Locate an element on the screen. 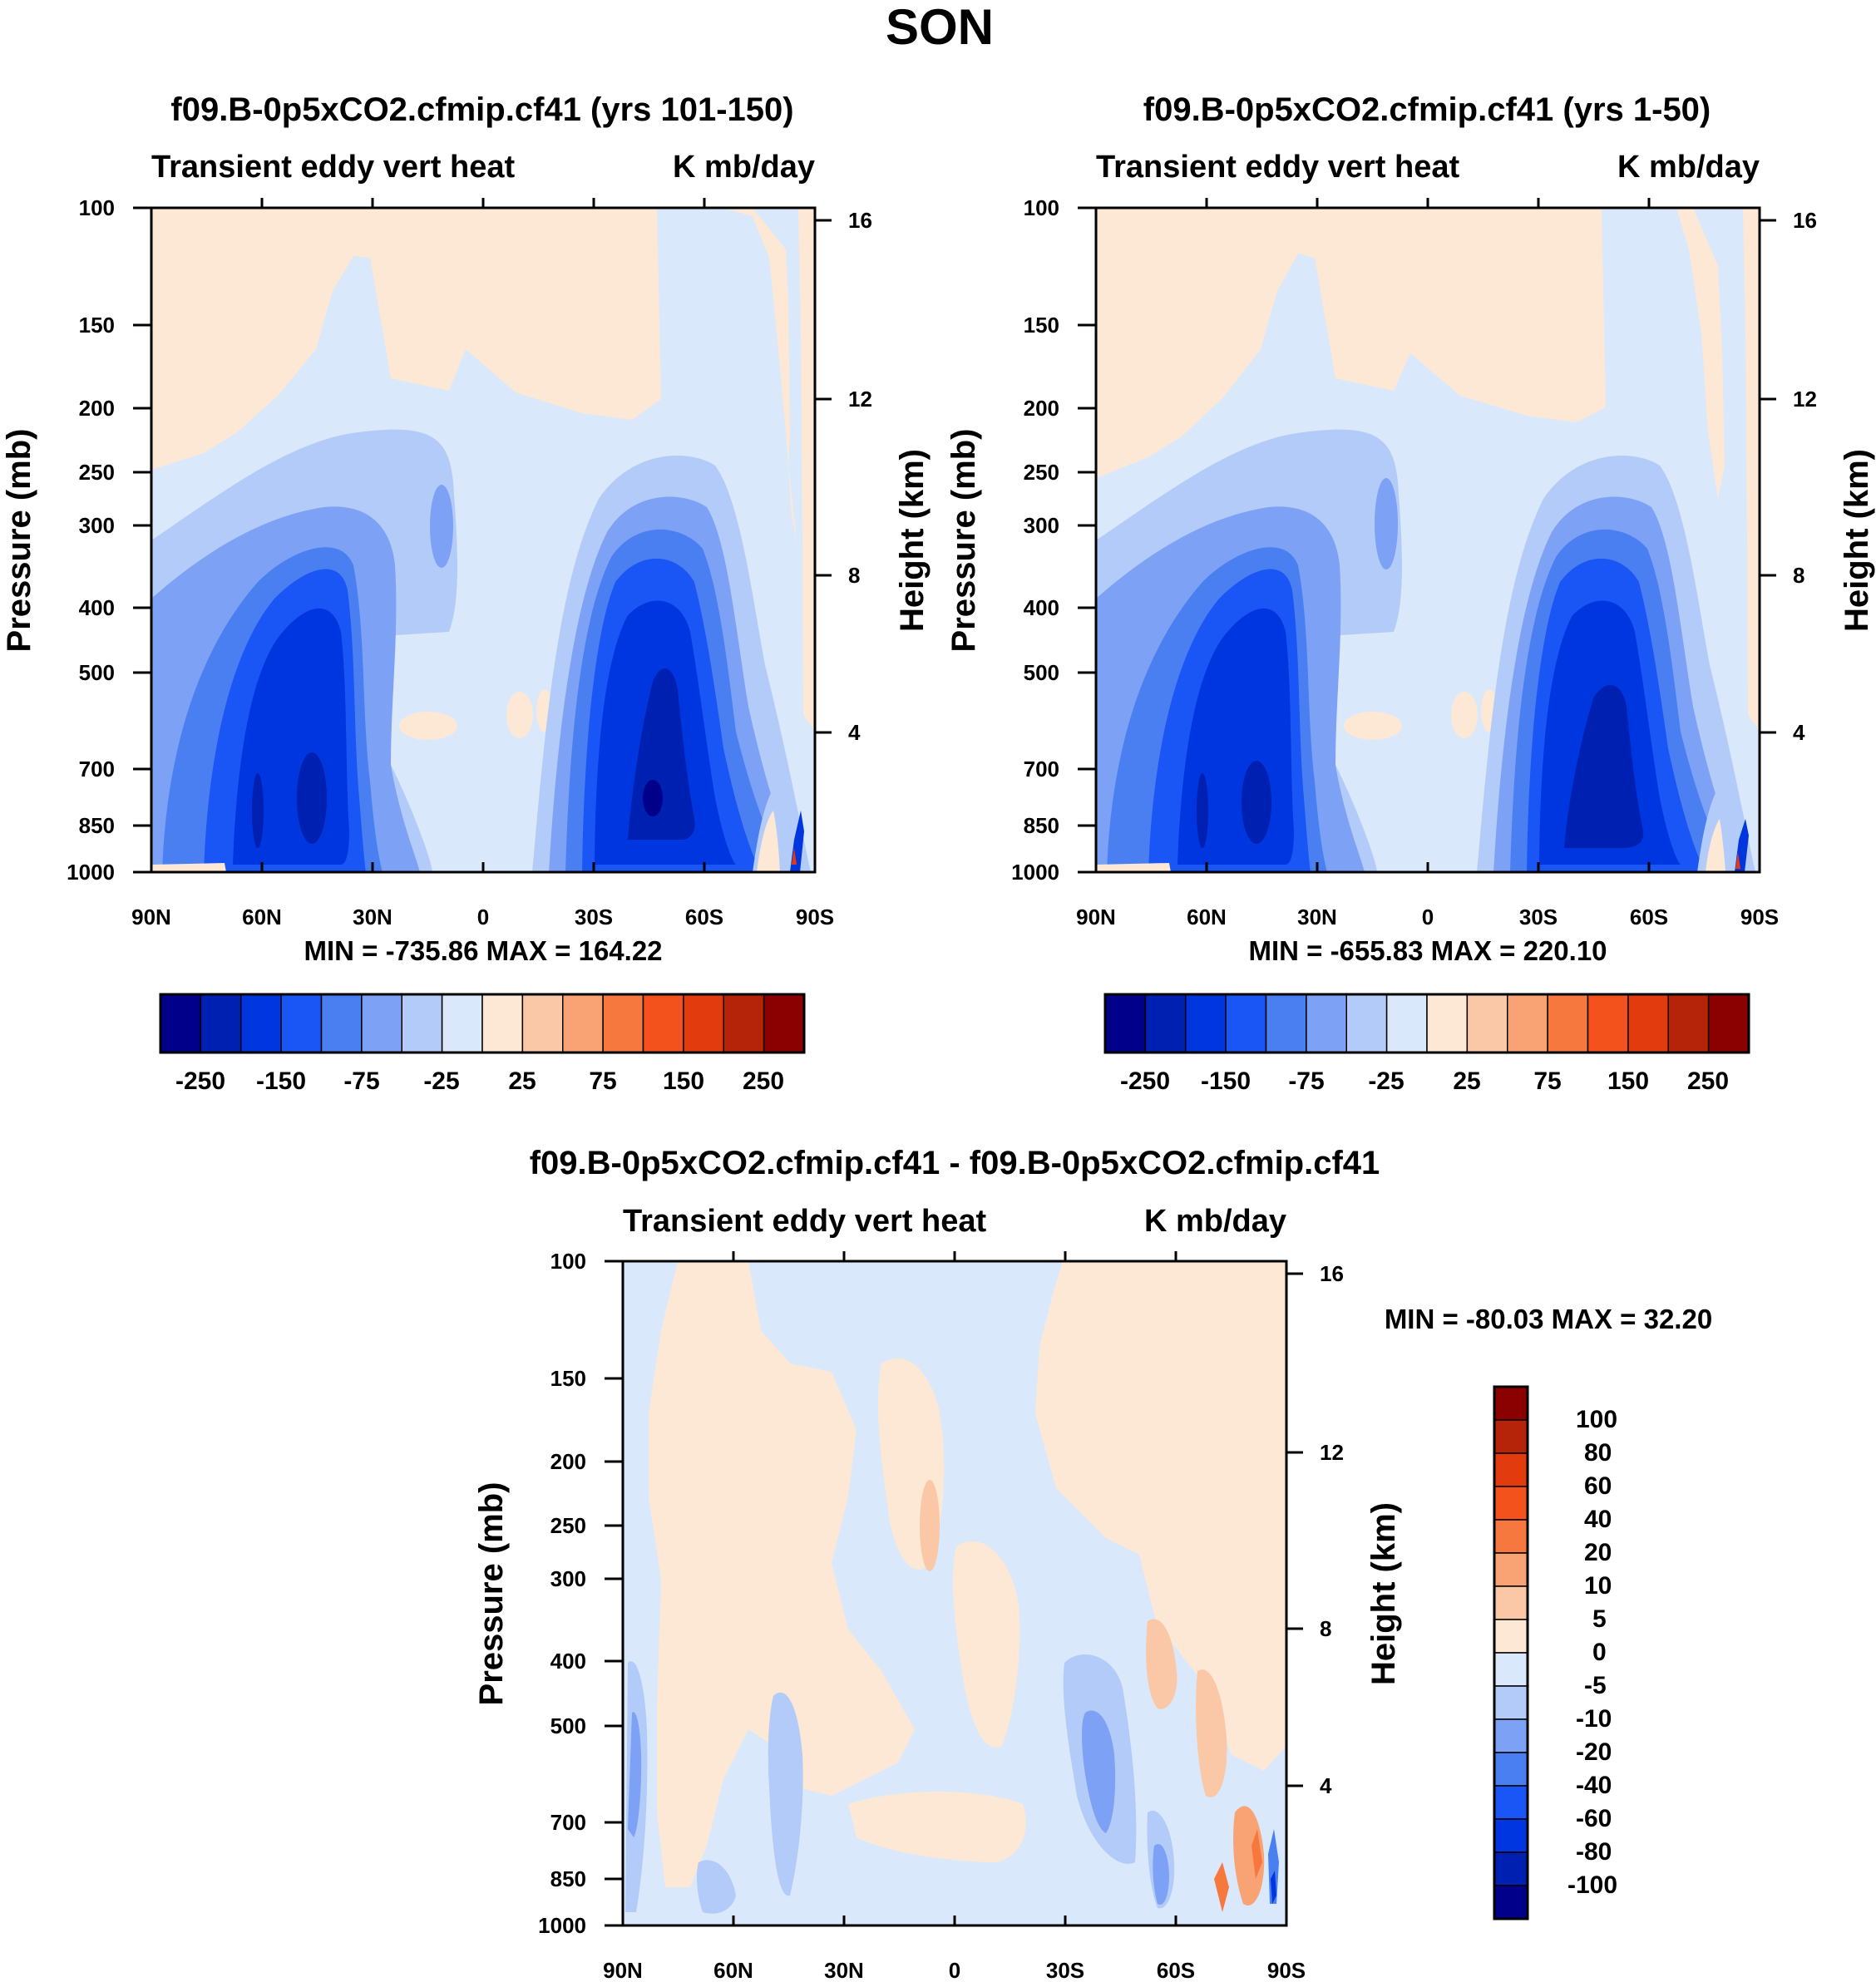 The width and height of the screenshot is (1876, 1982). colorbar-label: 10 is located at coordinates (1598, 1586).